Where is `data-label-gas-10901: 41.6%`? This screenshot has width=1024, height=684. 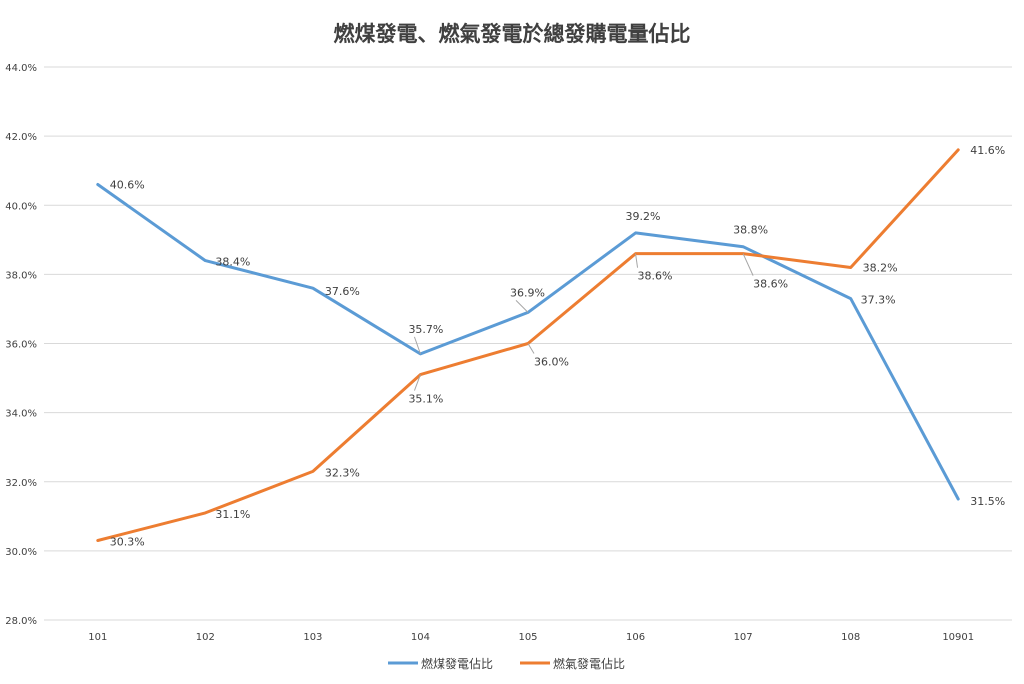
data-label-gas-10901: 41.6% is located at coordinates (987, 150).